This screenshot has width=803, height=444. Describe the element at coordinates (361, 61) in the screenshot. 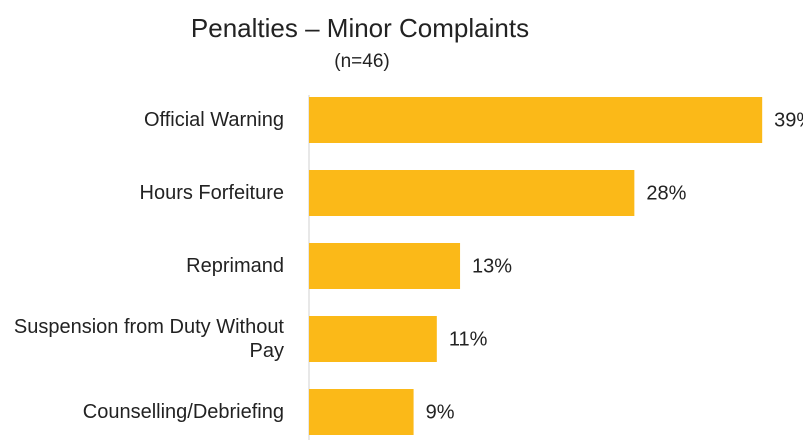

I see `chart-subtitle: (n=46)` at that location.